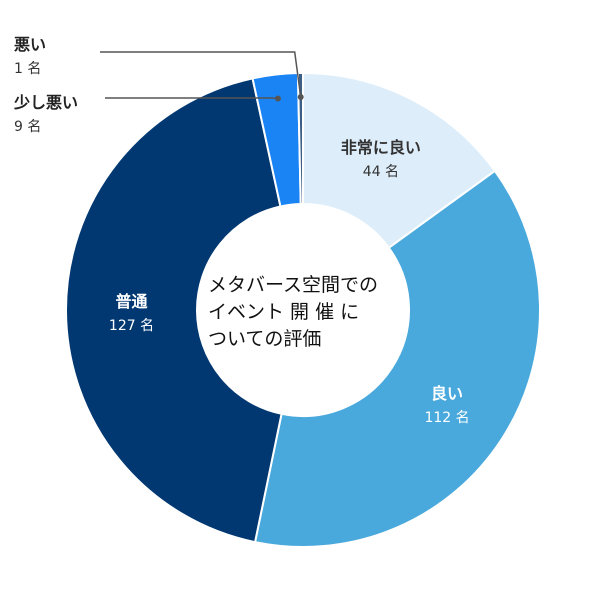  I want to click on slice-label-3: 少し悪い, so click(45, 102).